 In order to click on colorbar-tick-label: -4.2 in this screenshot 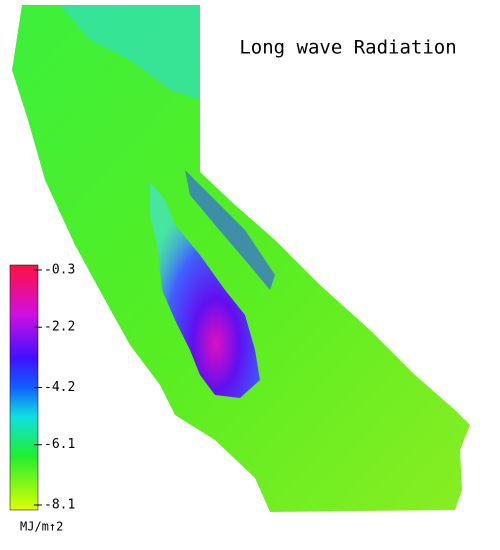, I will do `click(59, 387)`.